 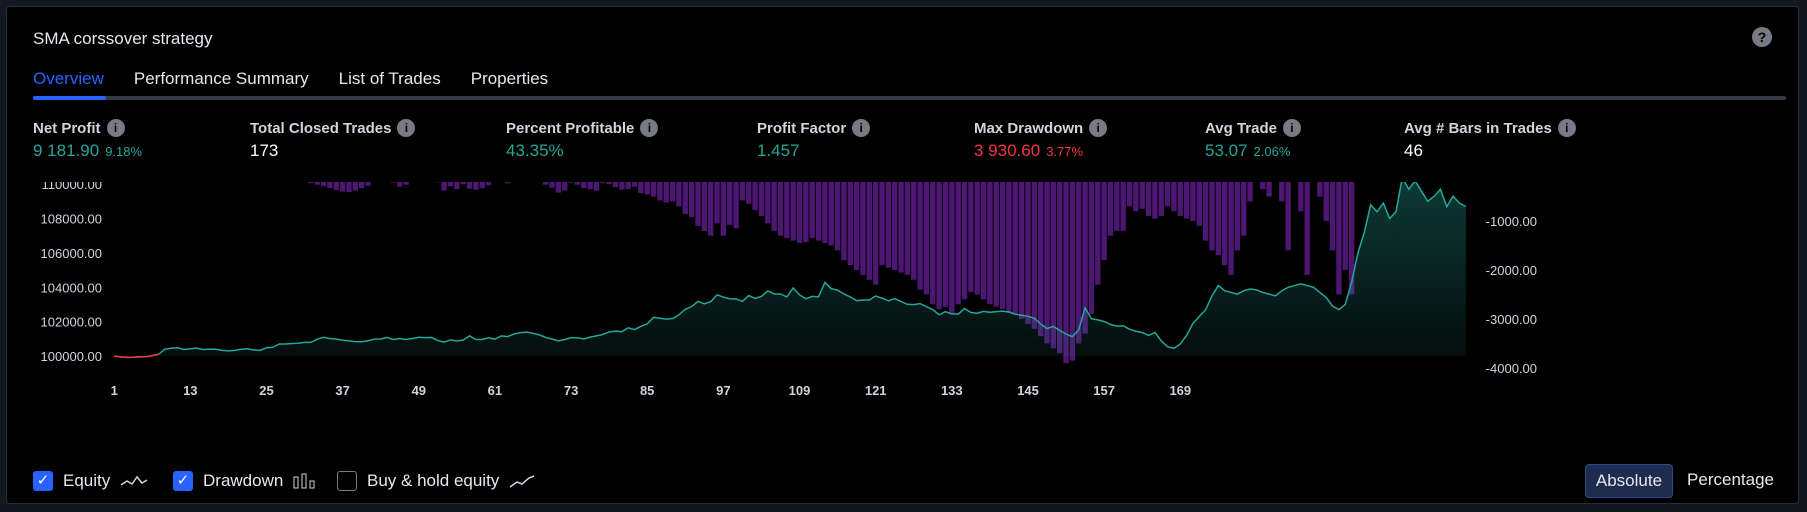 What do you see at coordinates (1007, 150) in the screenshot?
I see `stat-value-text: 3 930.60` at bounding box center [1007, 150].